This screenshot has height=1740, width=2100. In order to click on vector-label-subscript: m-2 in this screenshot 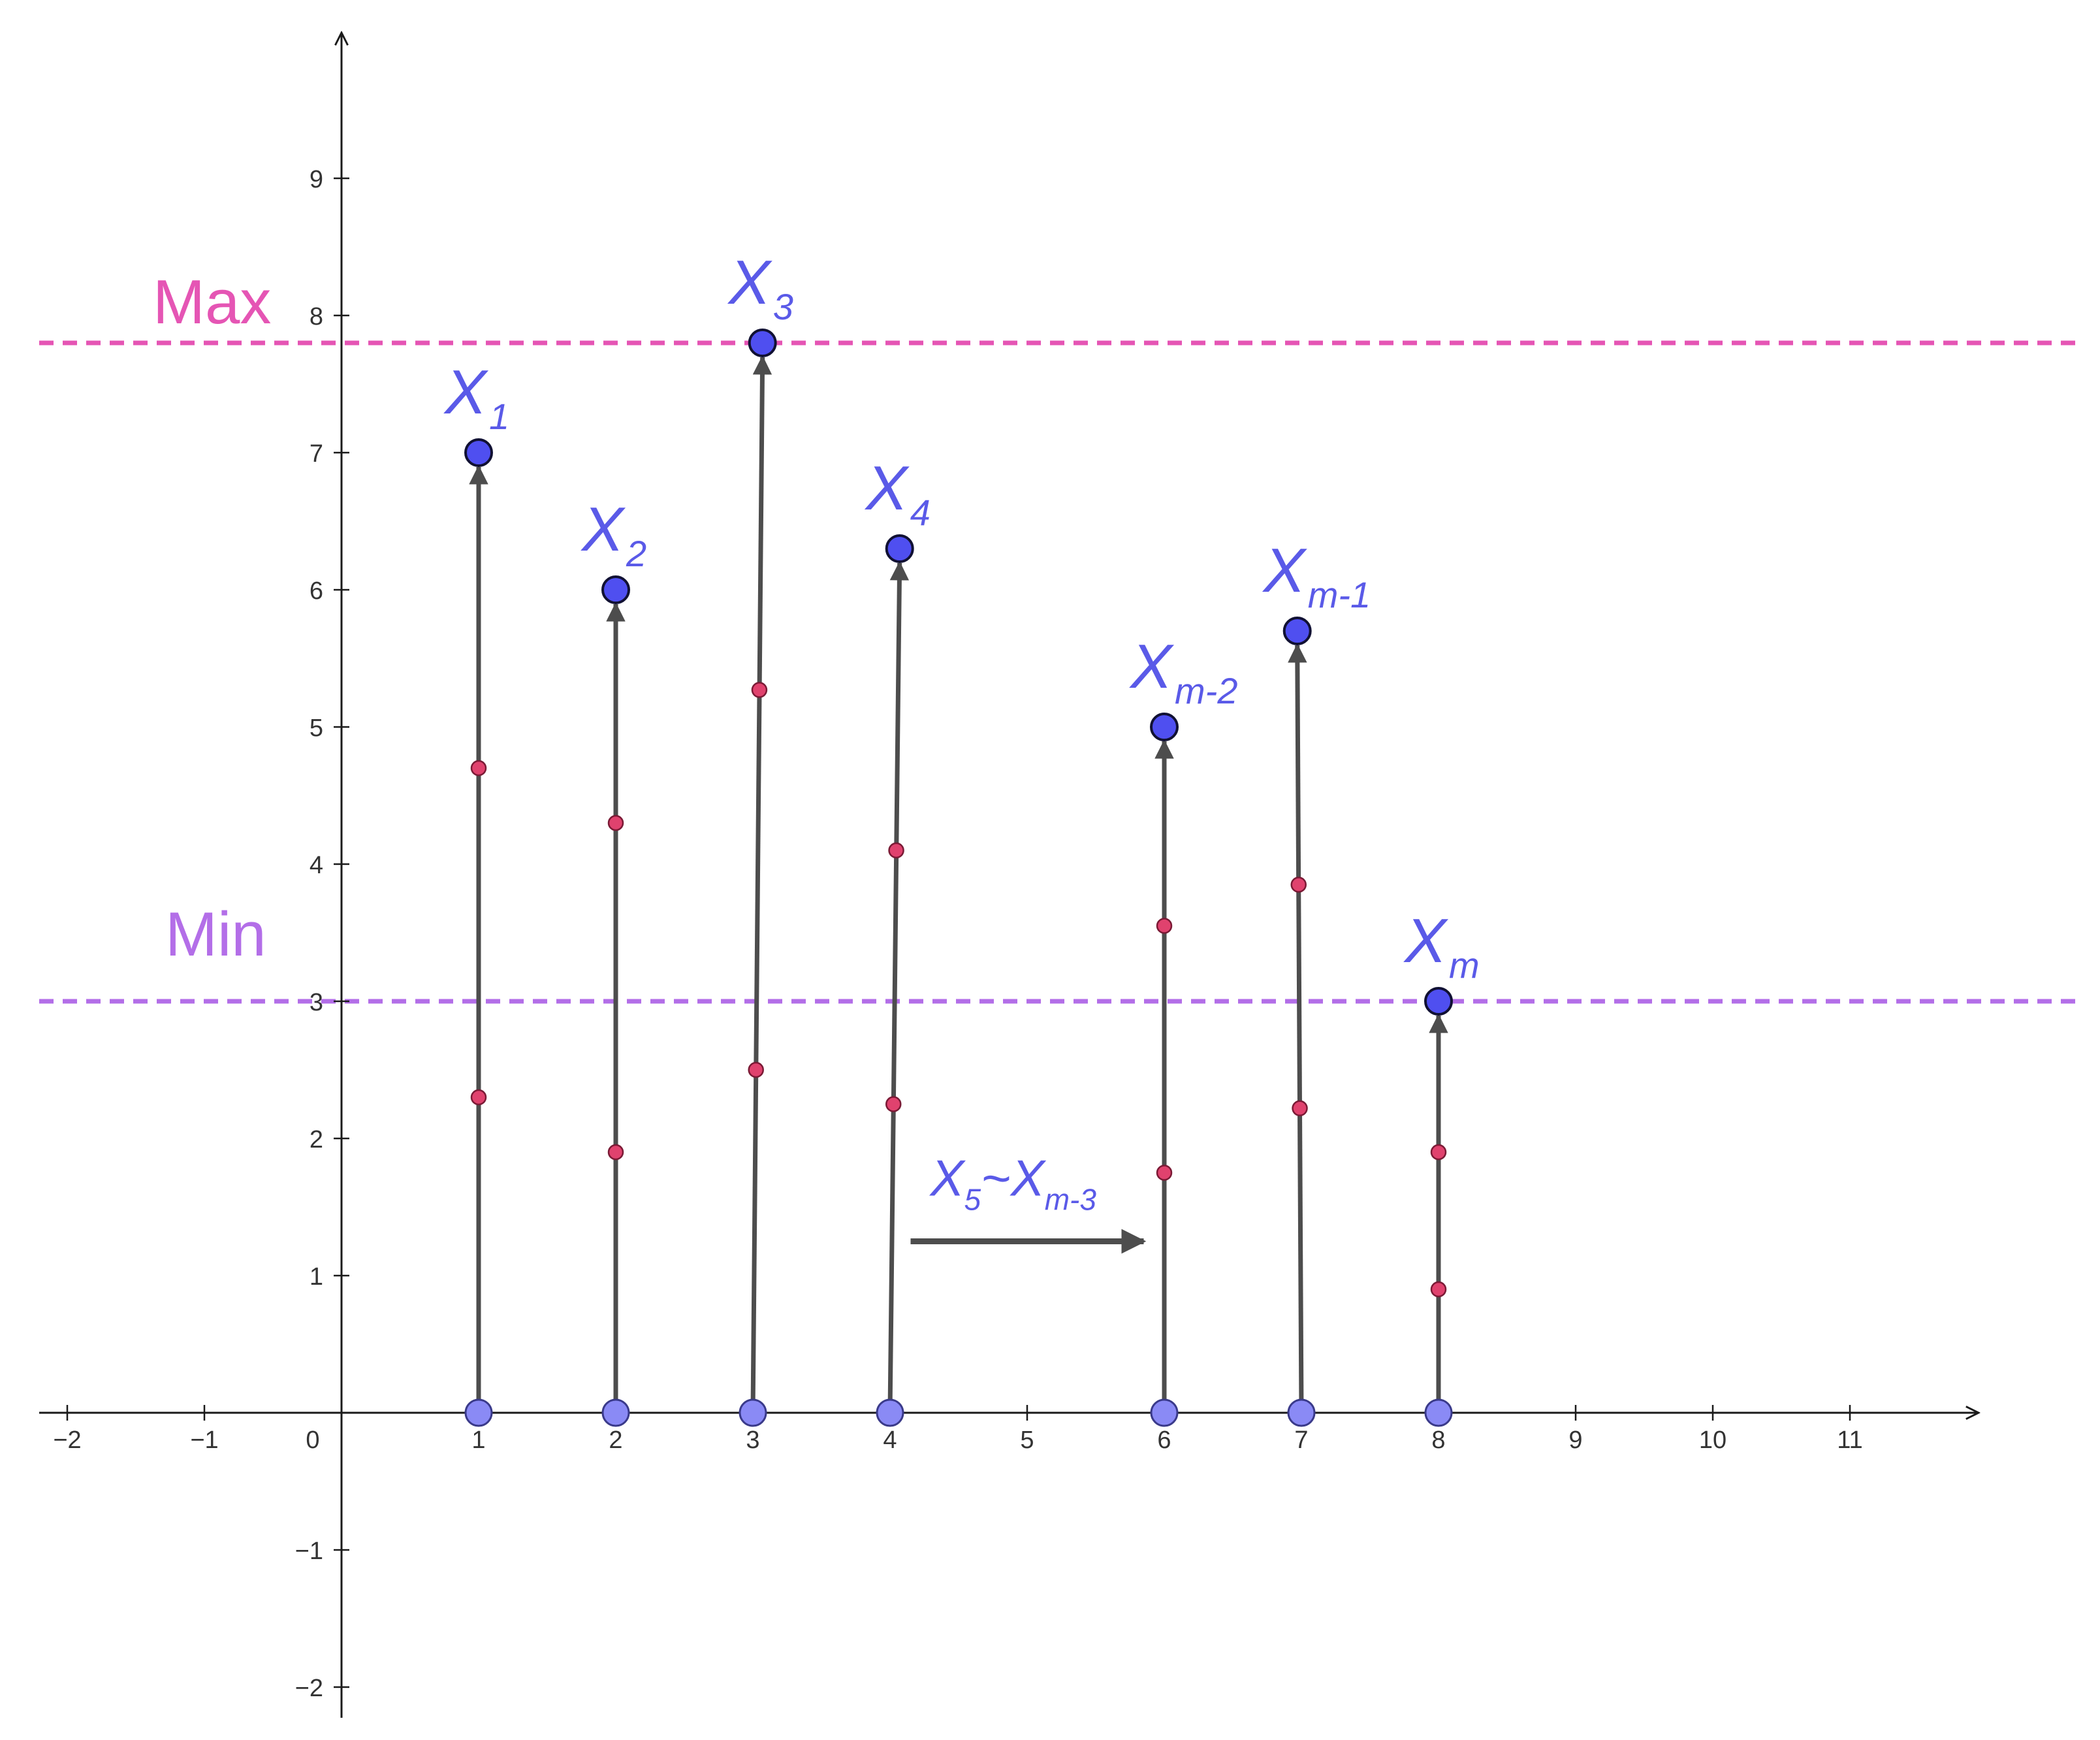, I will do `click(1206, 690)`.